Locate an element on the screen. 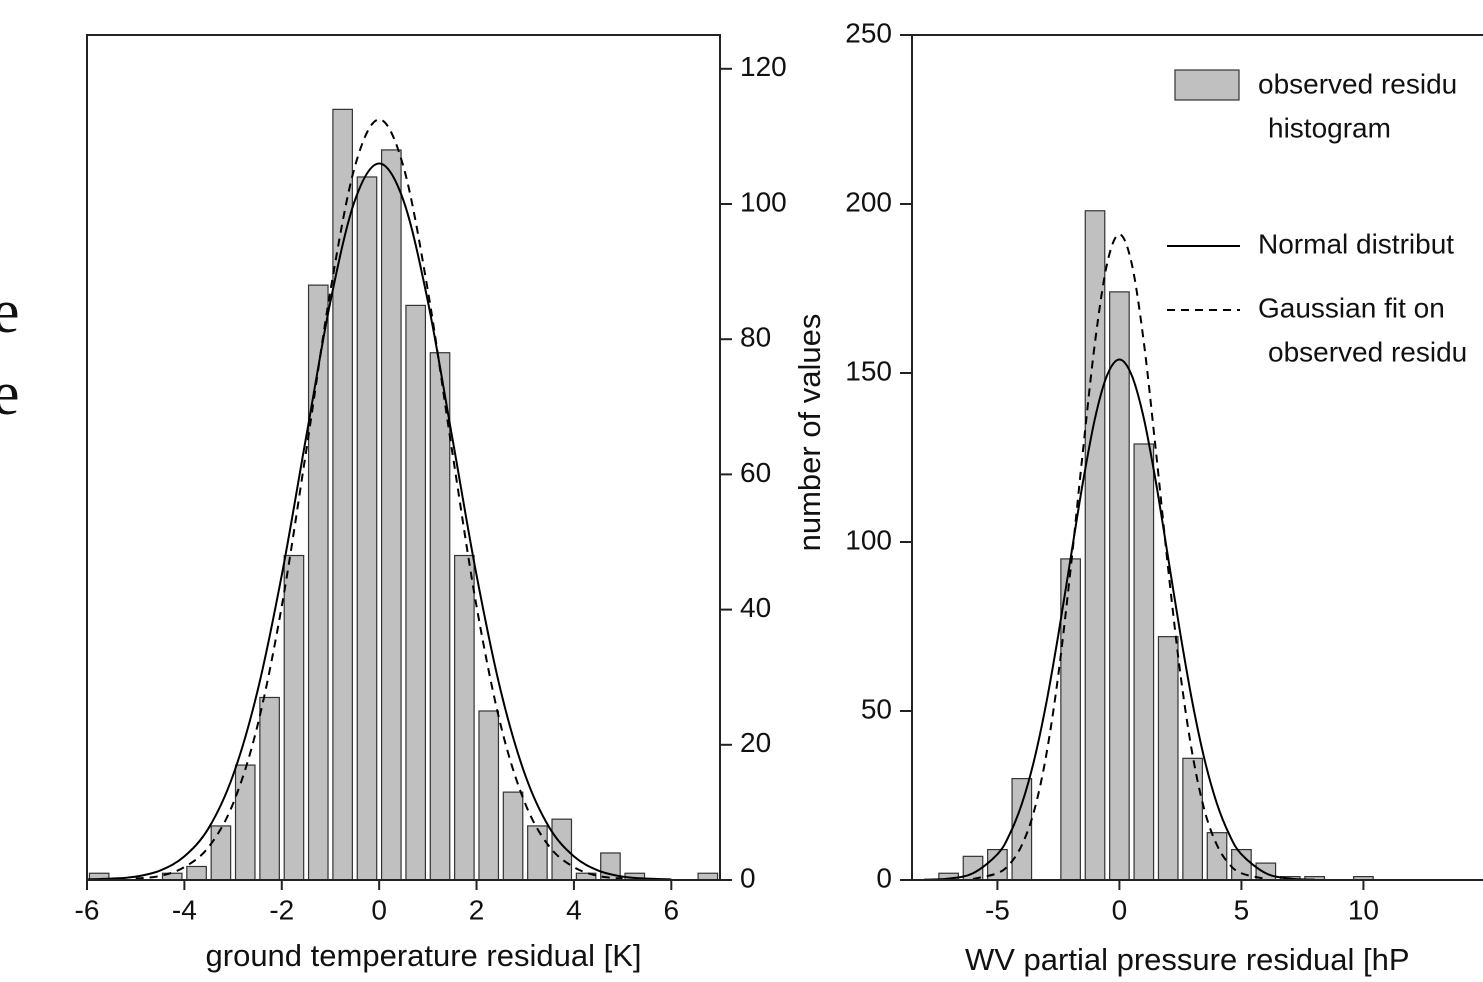  y-axis-label: number of values is located at coordinates (809, 433).